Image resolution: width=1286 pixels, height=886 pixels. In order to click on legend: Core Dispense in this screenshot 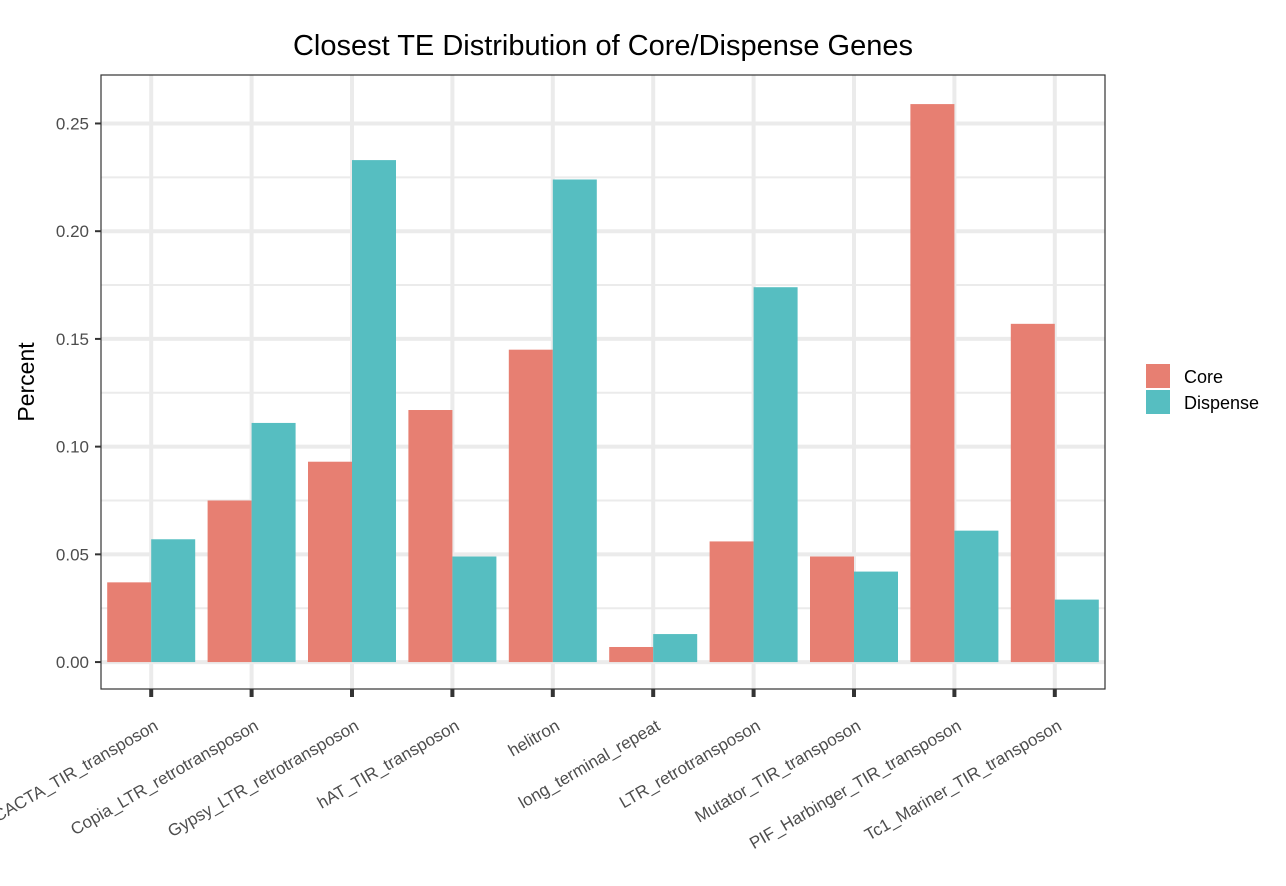, I will do `click(1202, 389)`.